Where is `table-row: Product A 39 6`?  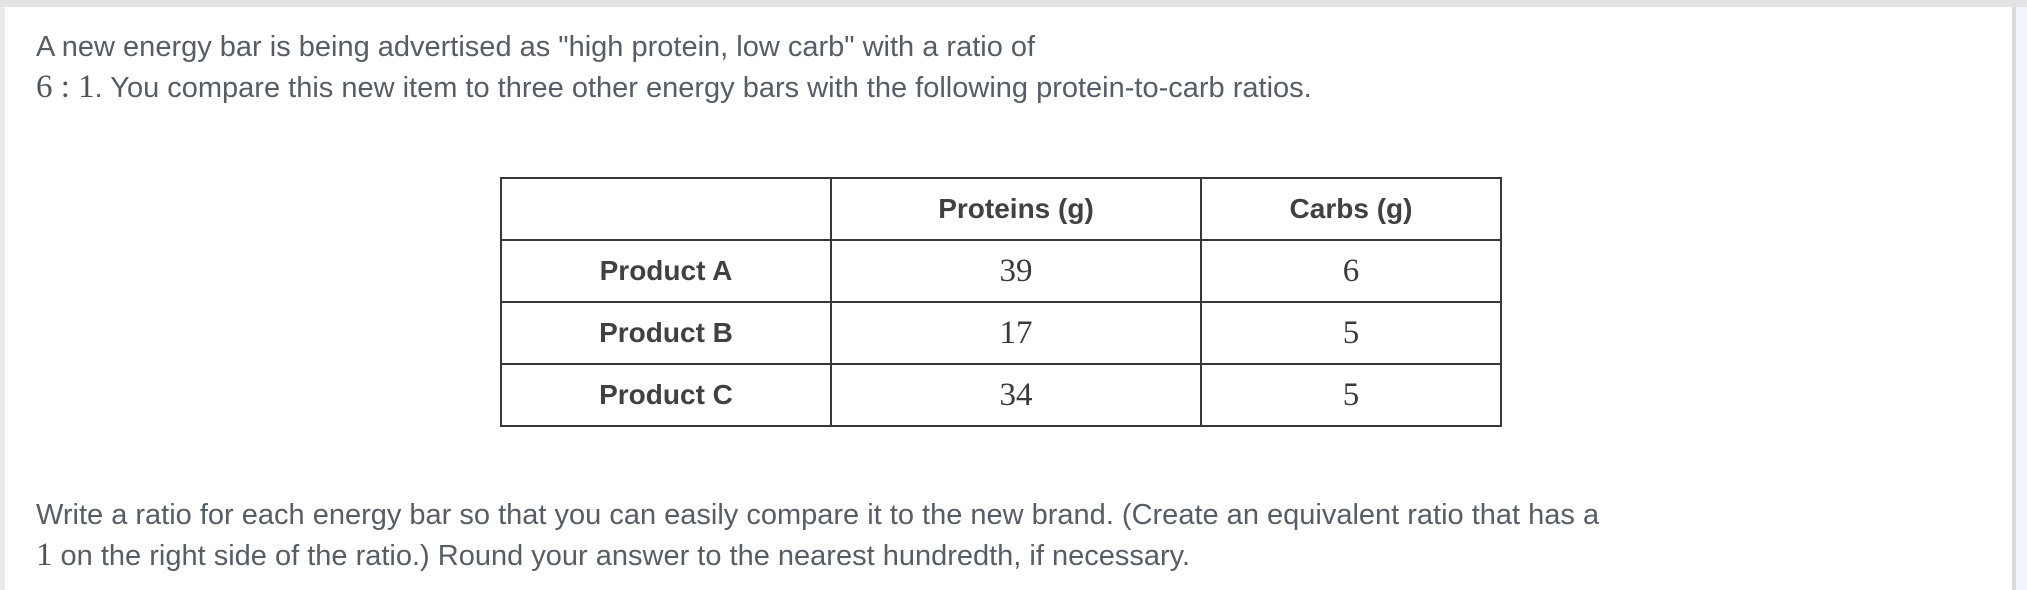 table-row: Product A 39 6 is located at coordinates (1001, 271).